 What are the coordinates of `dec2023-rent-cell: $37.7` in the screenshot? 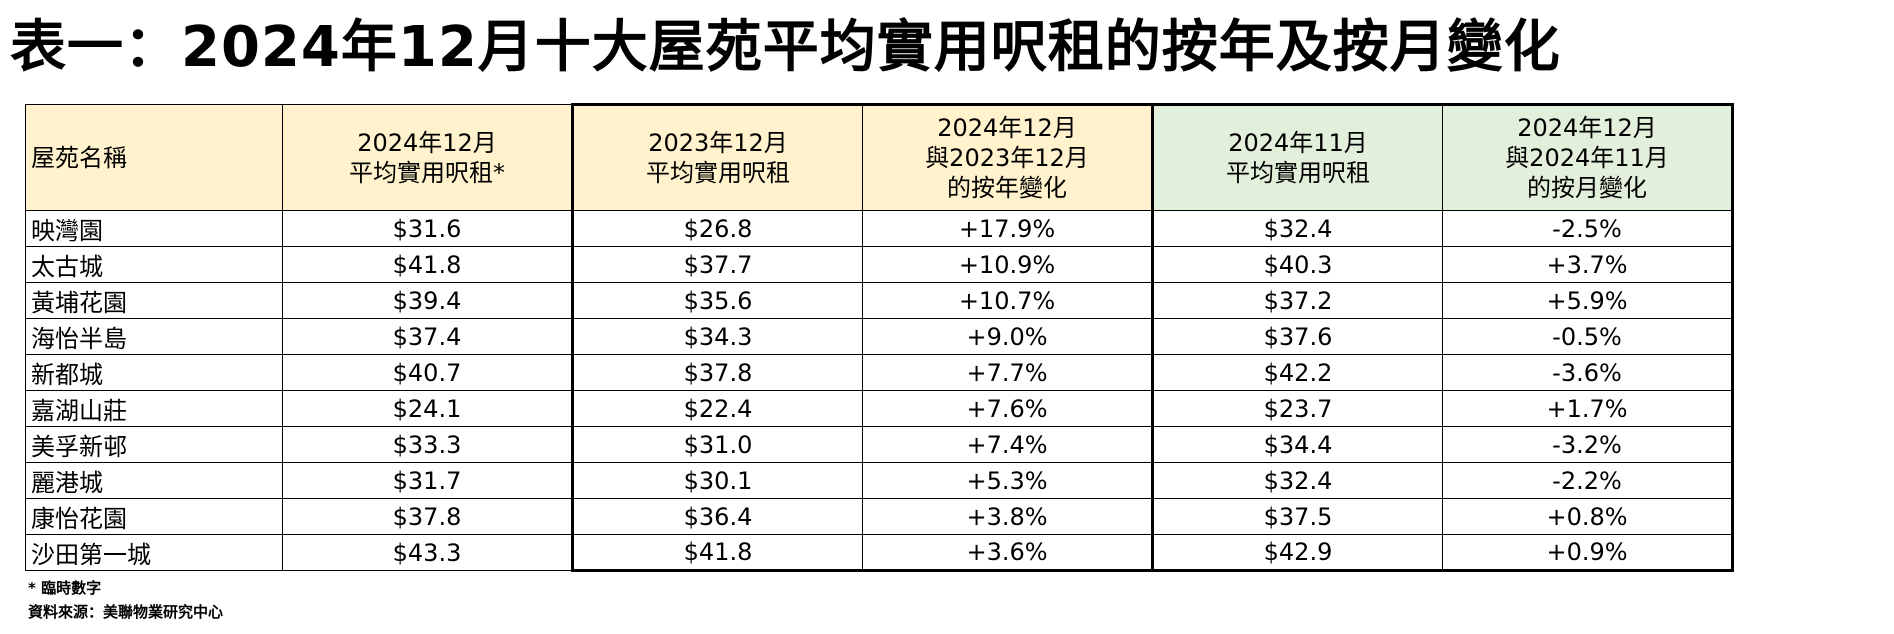 It's located at (717, 264).